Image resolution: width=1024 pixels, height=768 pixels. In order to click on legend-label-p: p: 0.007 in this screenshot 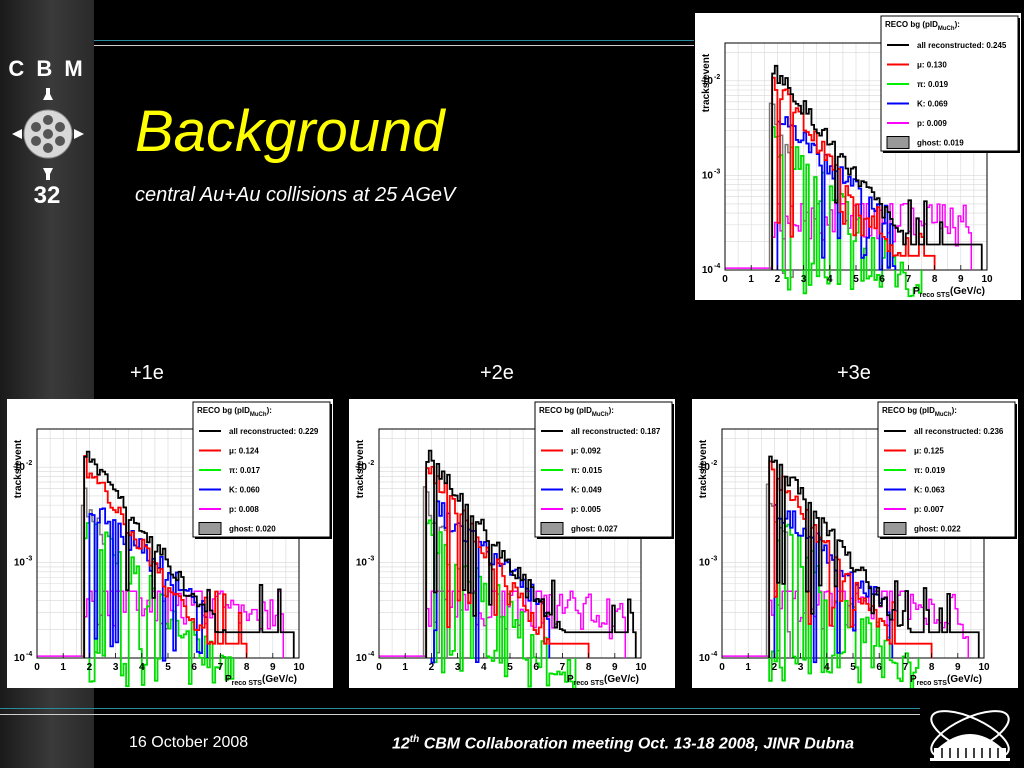, I will do `click(929, 509)`.